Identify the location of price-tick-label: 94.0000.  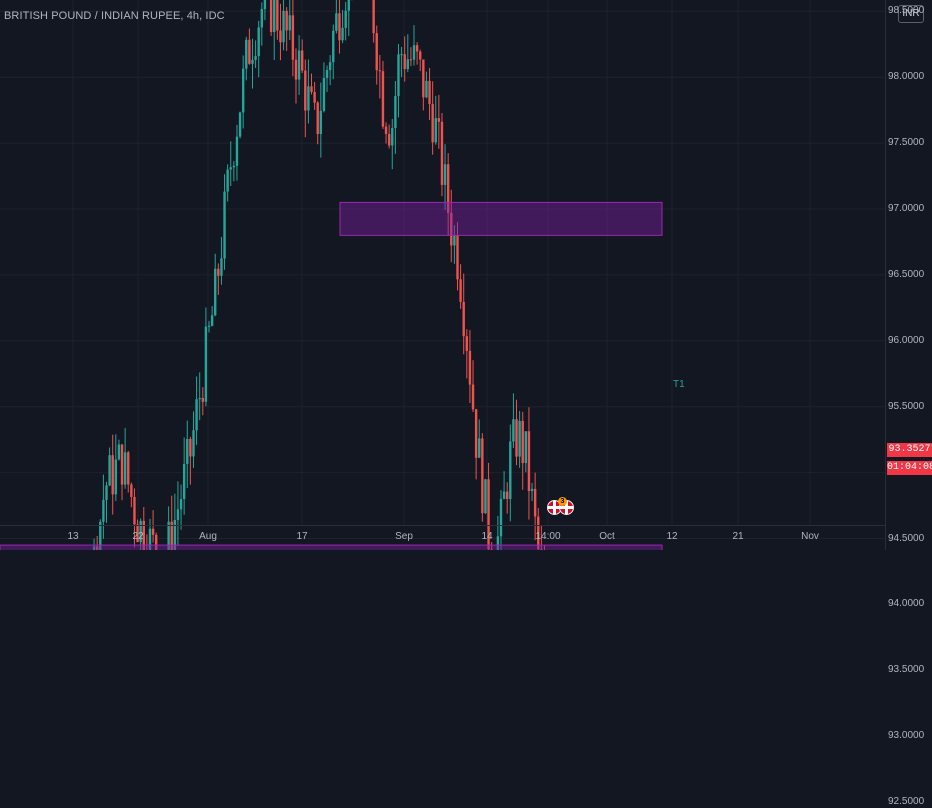
(906, 604).